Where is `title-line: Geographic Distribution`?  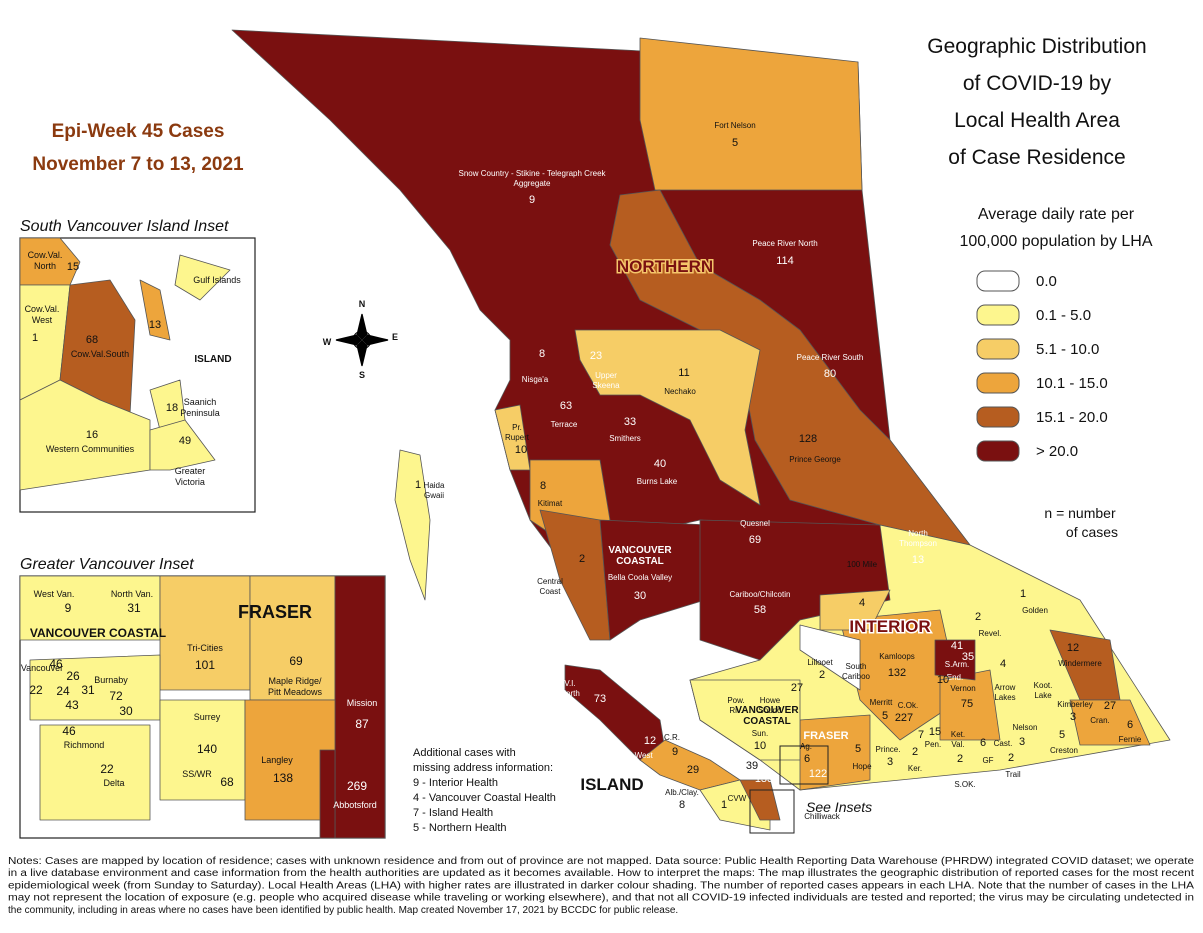 title-line: Geographic Distribution is located at coordinates (1036, 46).